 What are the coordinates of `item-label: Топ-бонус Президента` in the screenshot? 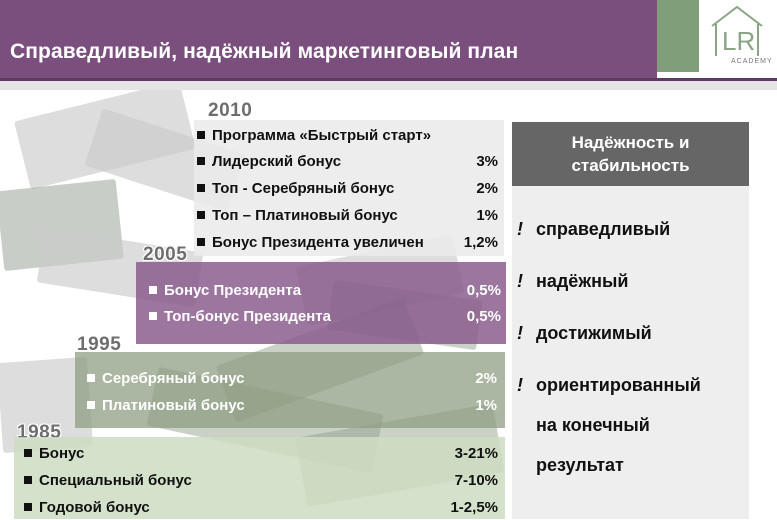 It's located at (247, 316).